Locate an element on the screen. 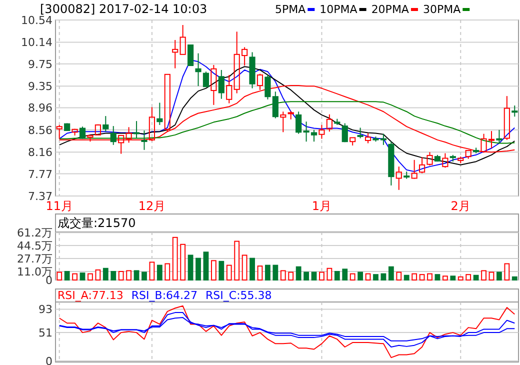  text: RSI_C:55.38 is located at coordinates (239, 295).